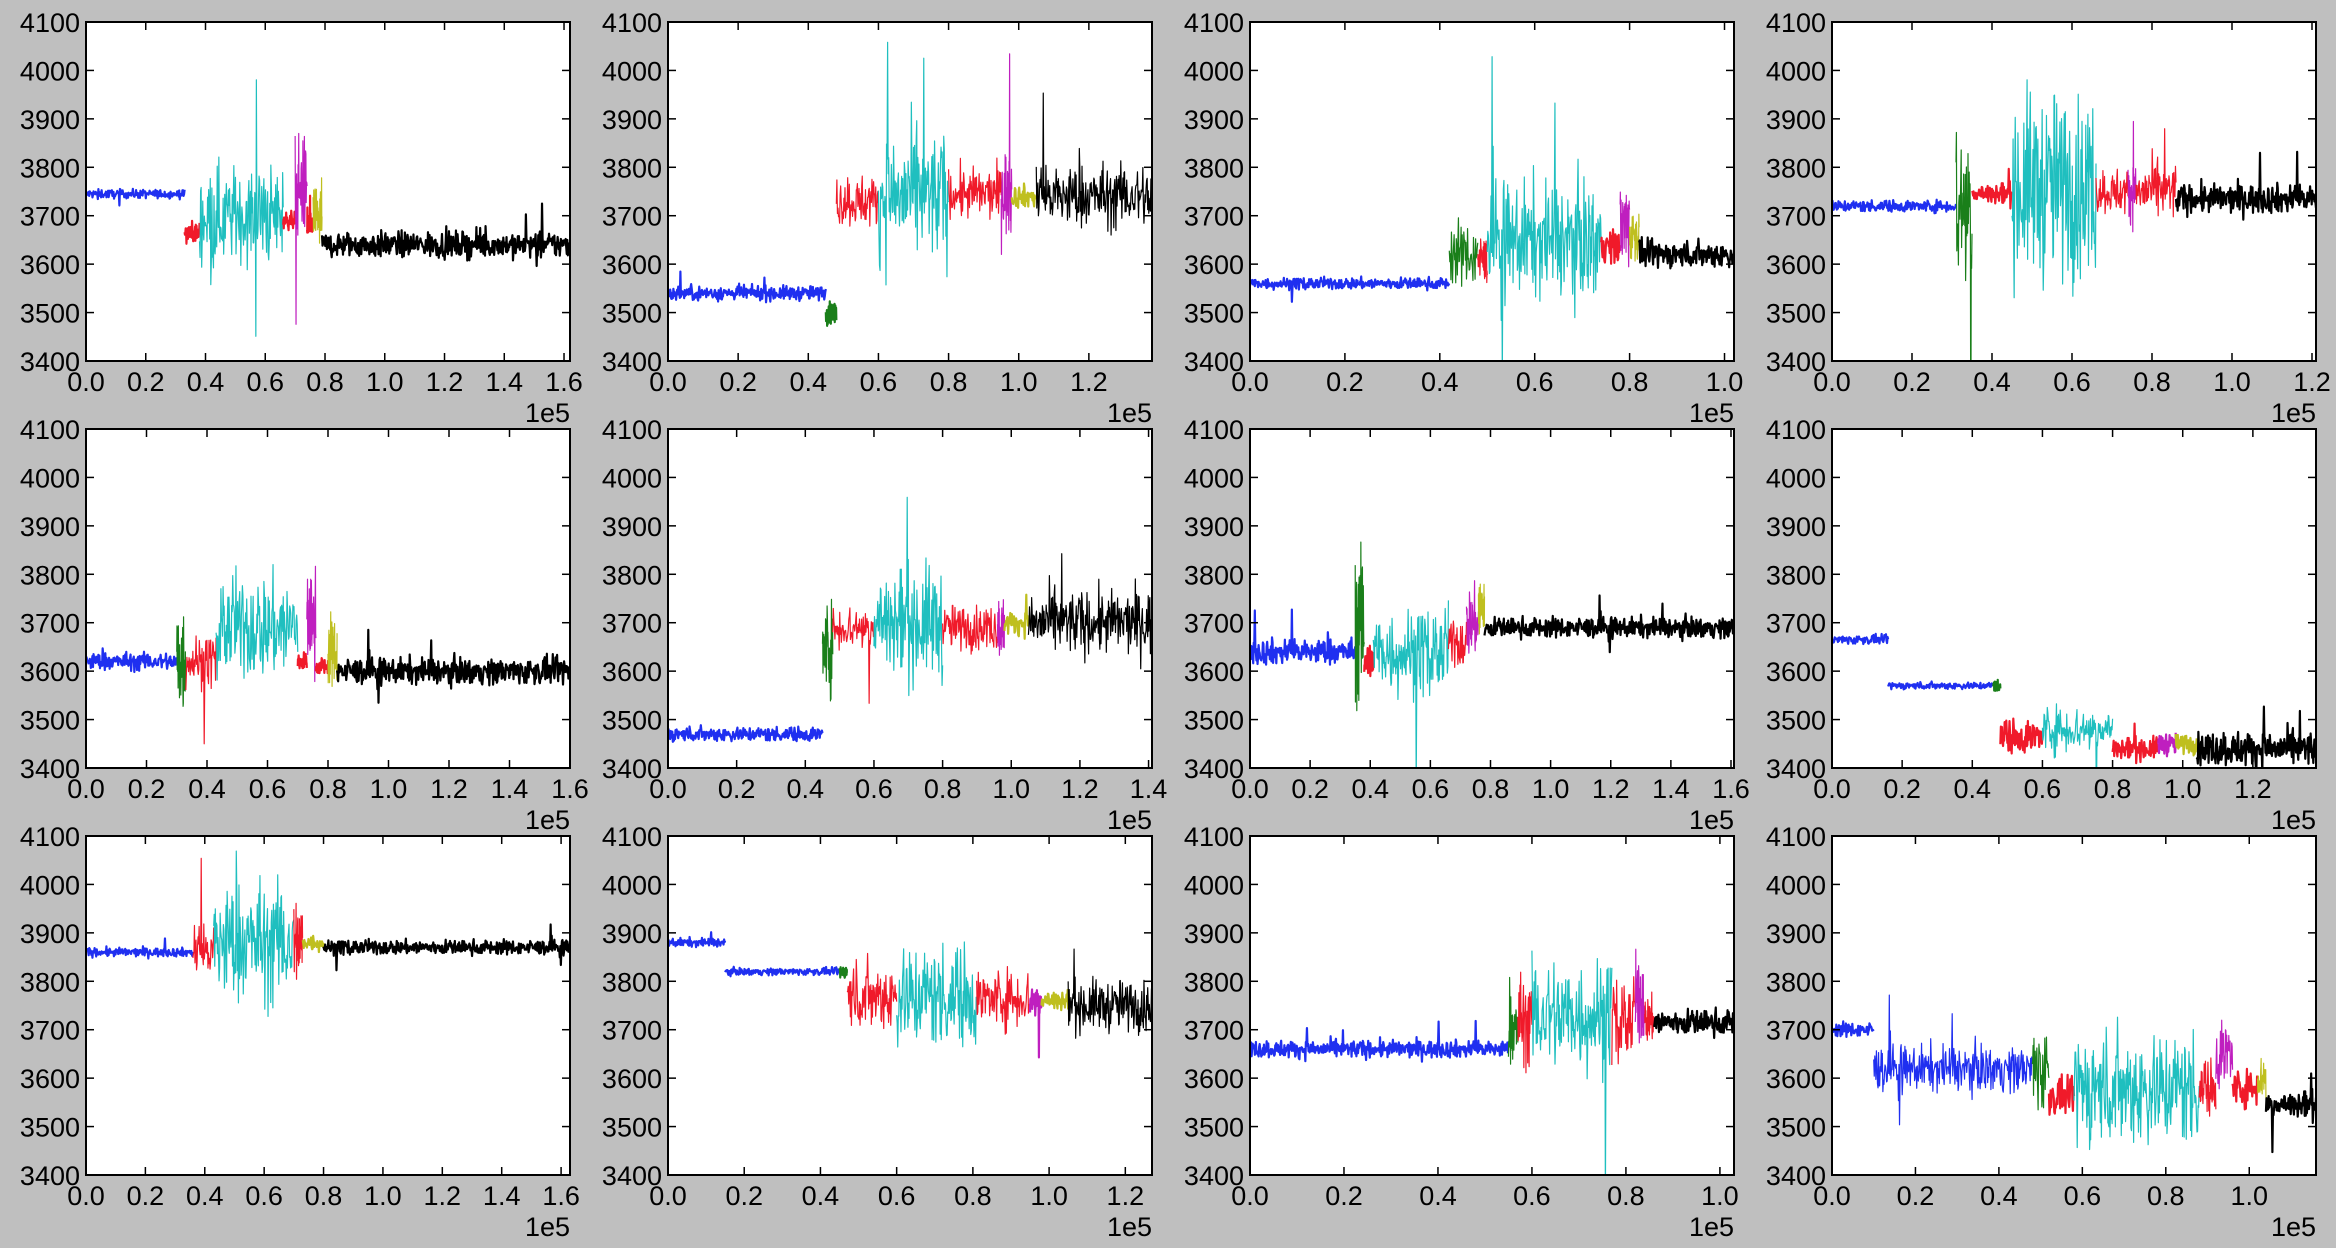  Describe the element at coordinates (632, 362) in the screenshot. I see `y-tick-label: 3400` at that location.